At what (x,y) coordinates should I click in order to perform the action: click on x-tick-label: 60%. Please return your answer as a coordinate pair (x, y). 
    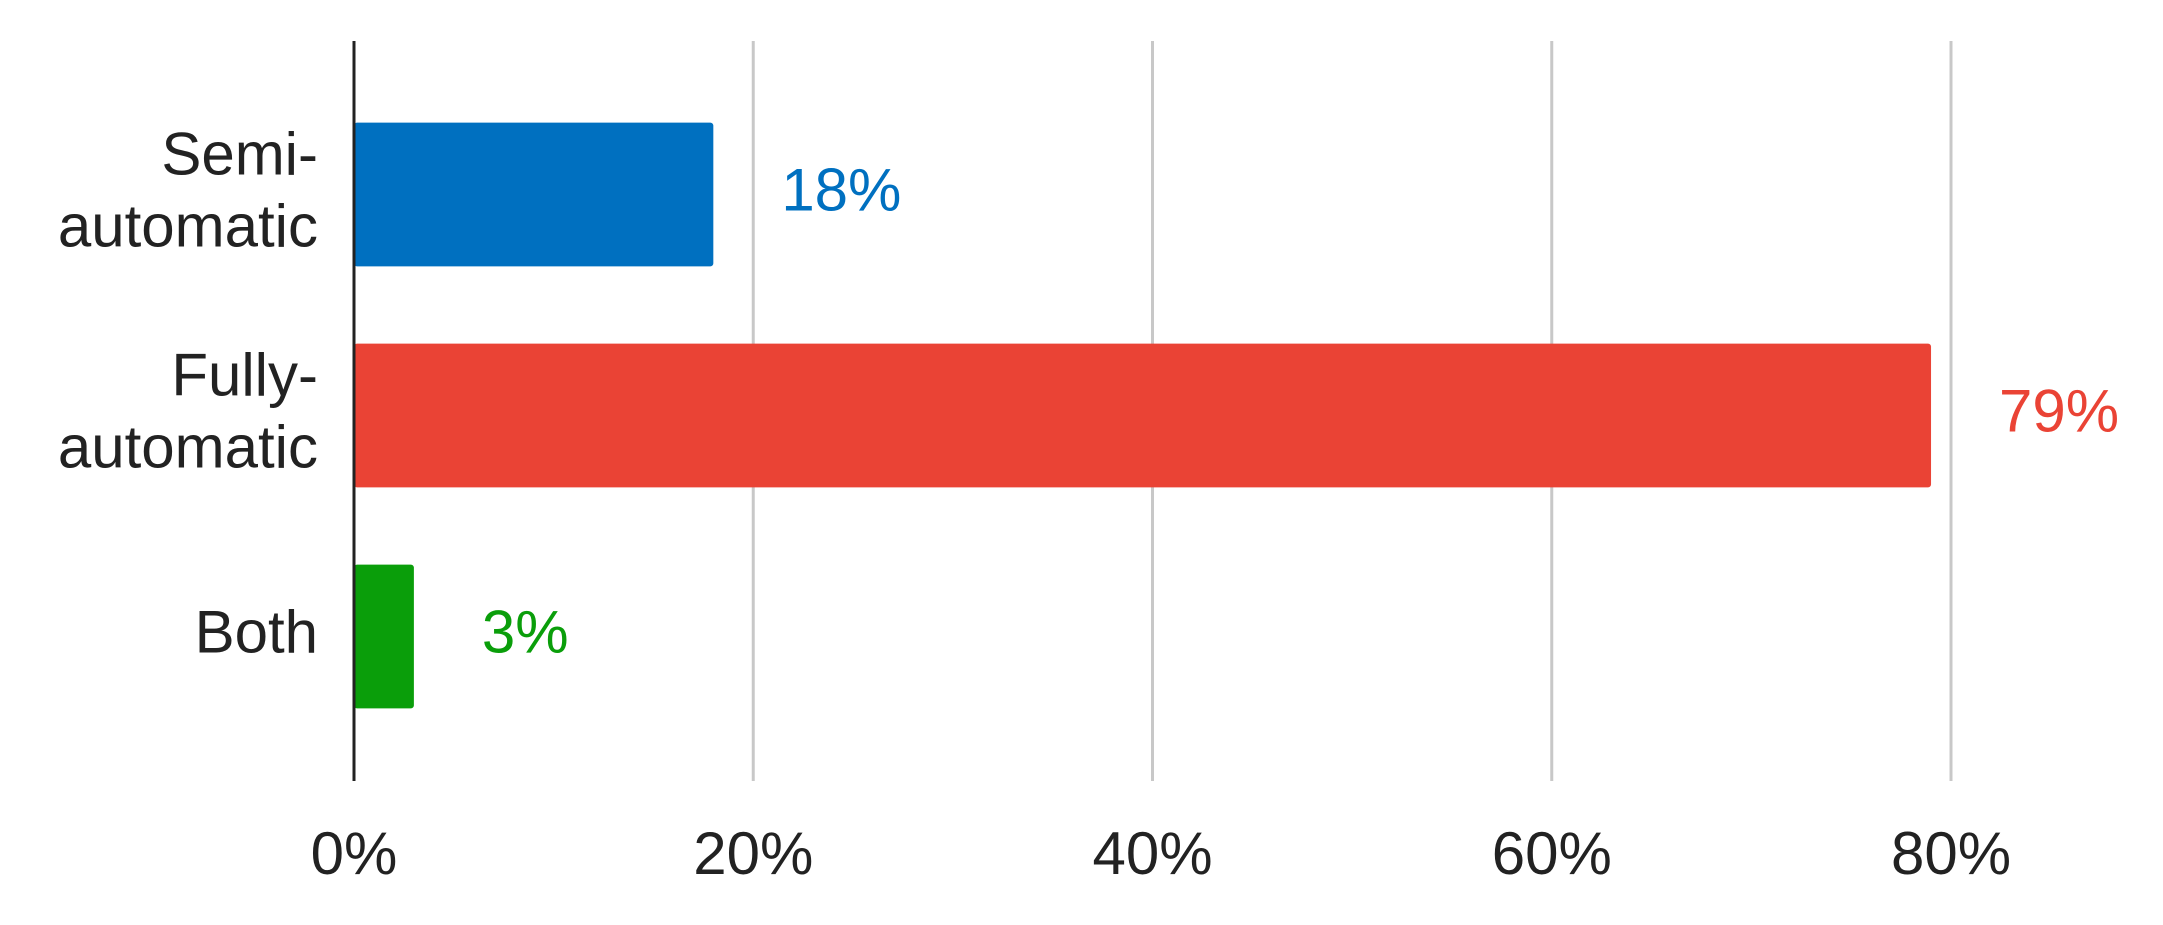
    Looking at the image, I should click on (1552, 853).